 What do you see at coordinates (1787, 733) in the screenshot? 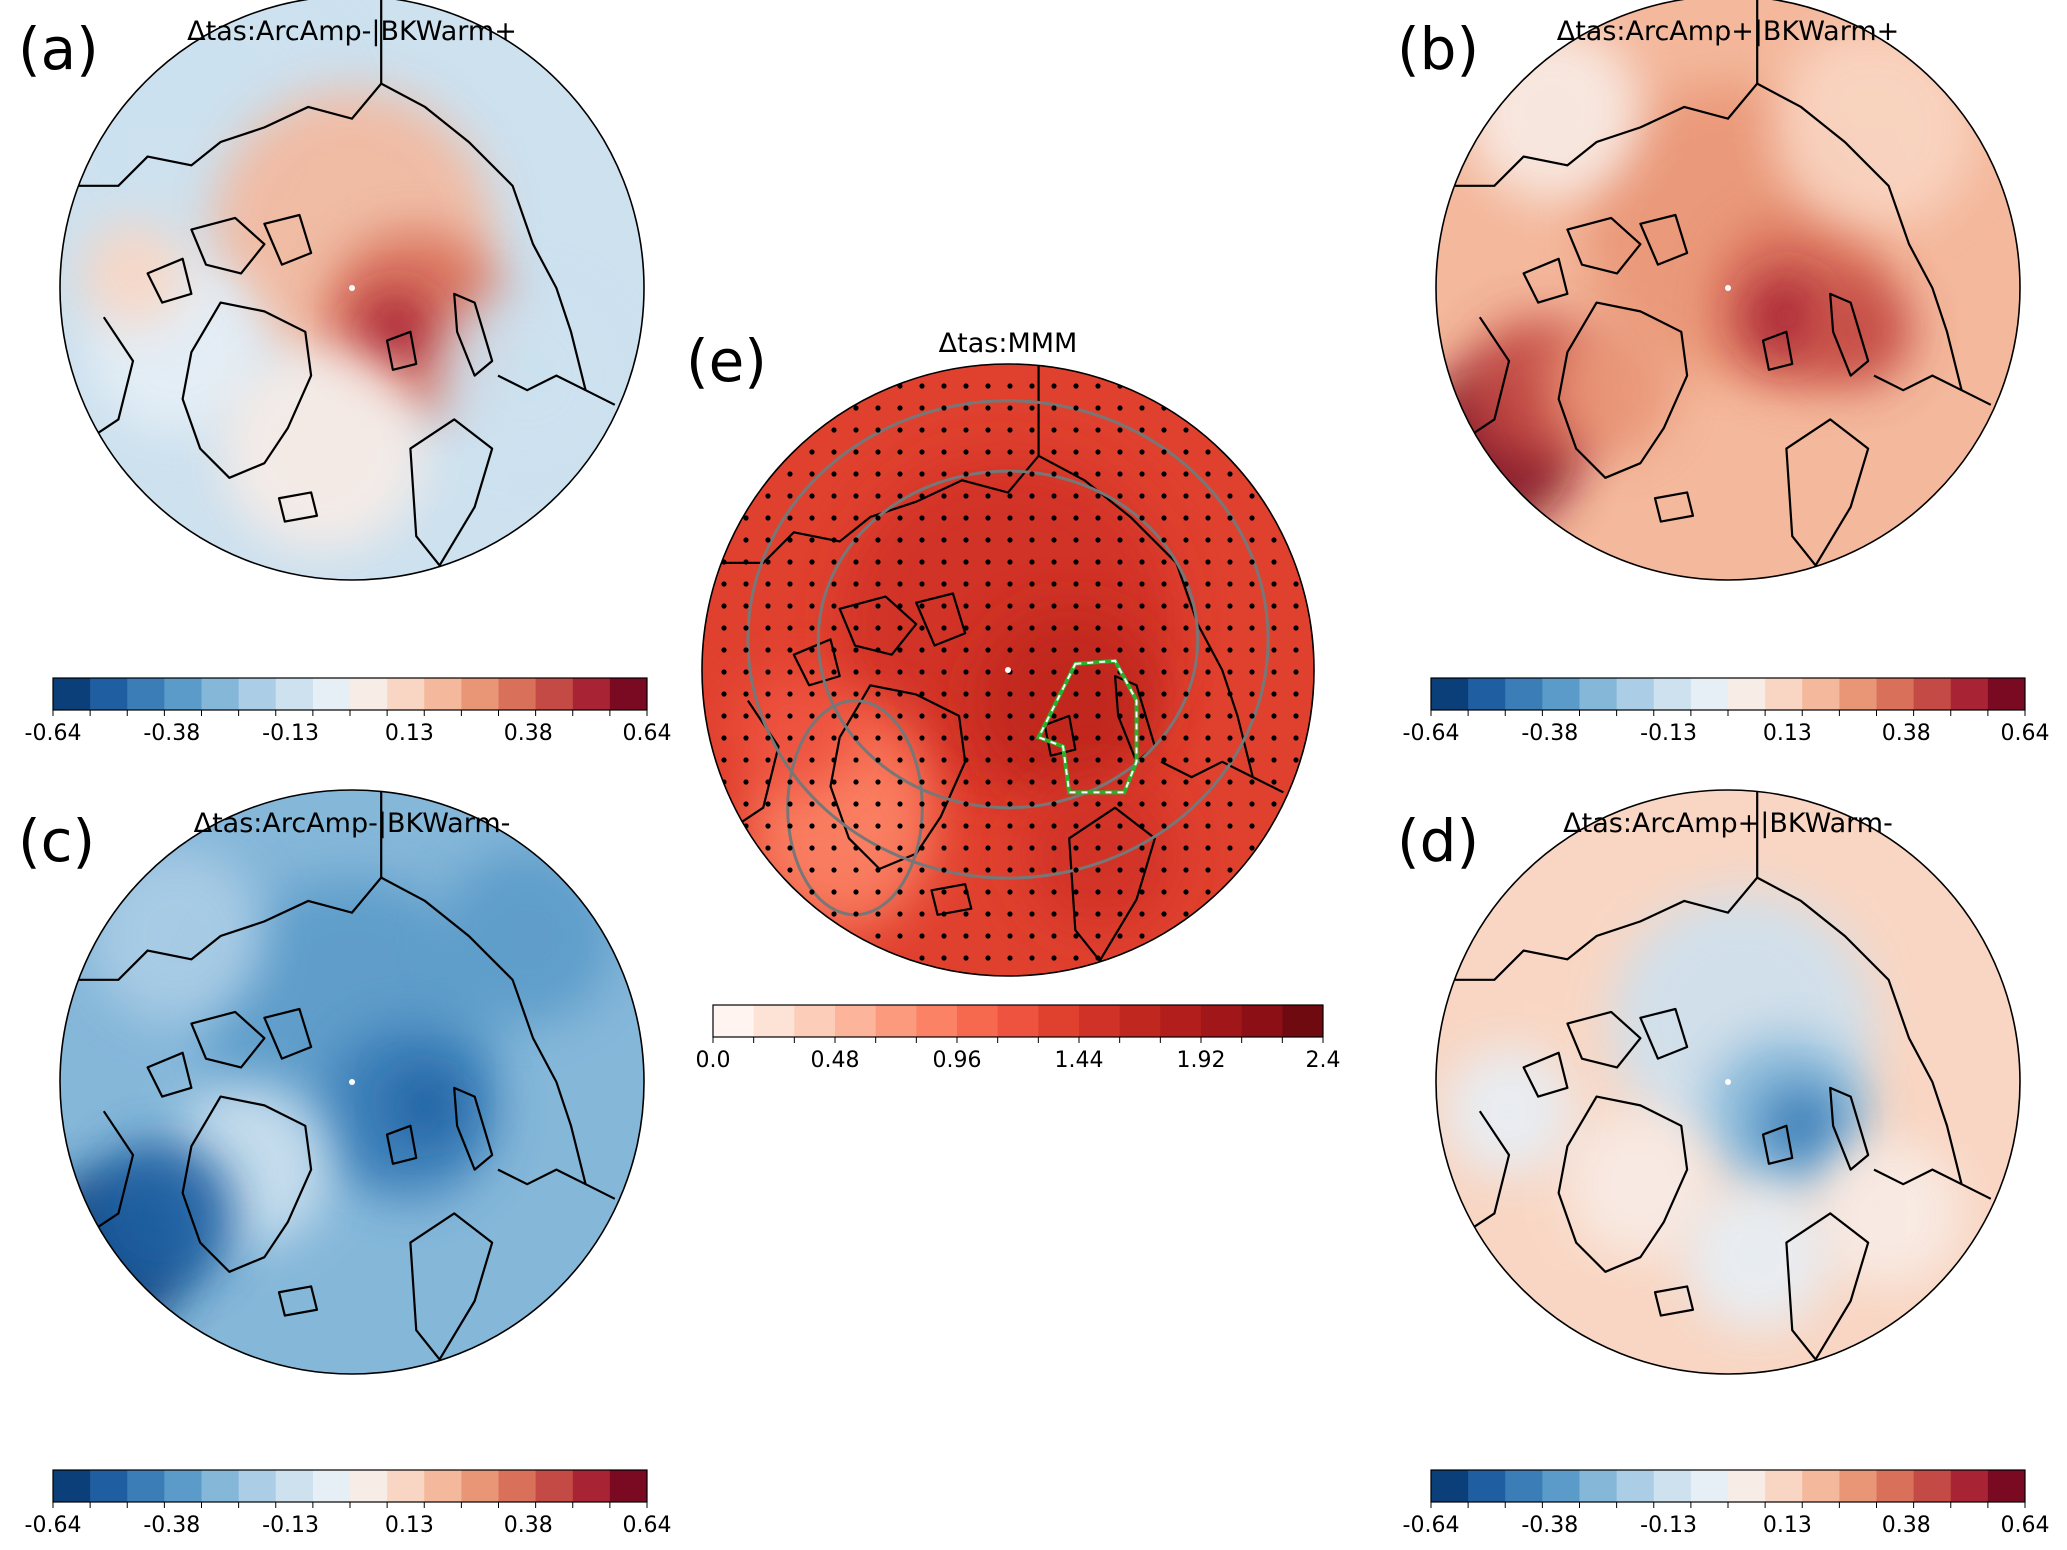
I see `colorbar-tick-label: 0.13` at bounding box center [1787, 733].